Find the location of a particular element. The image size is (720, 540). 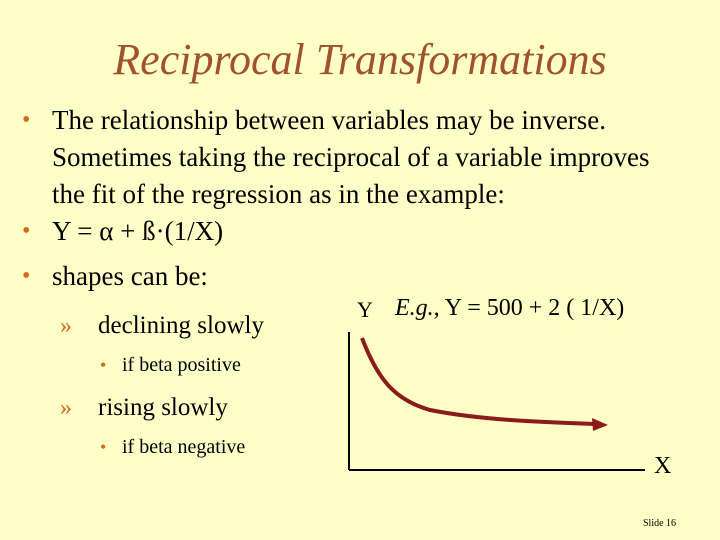

sub-bullet-item: » rising slowly is located at coordinates (361, 408).